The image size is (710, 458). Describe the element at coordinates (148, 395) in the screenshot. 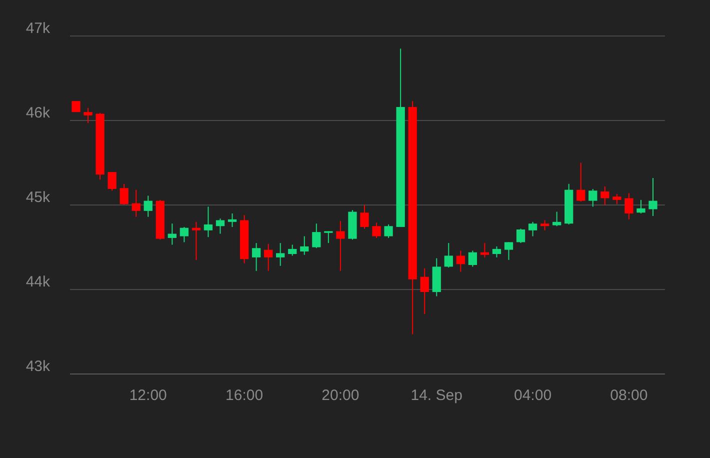

I see `x-tick-label: 12:00` at that location.